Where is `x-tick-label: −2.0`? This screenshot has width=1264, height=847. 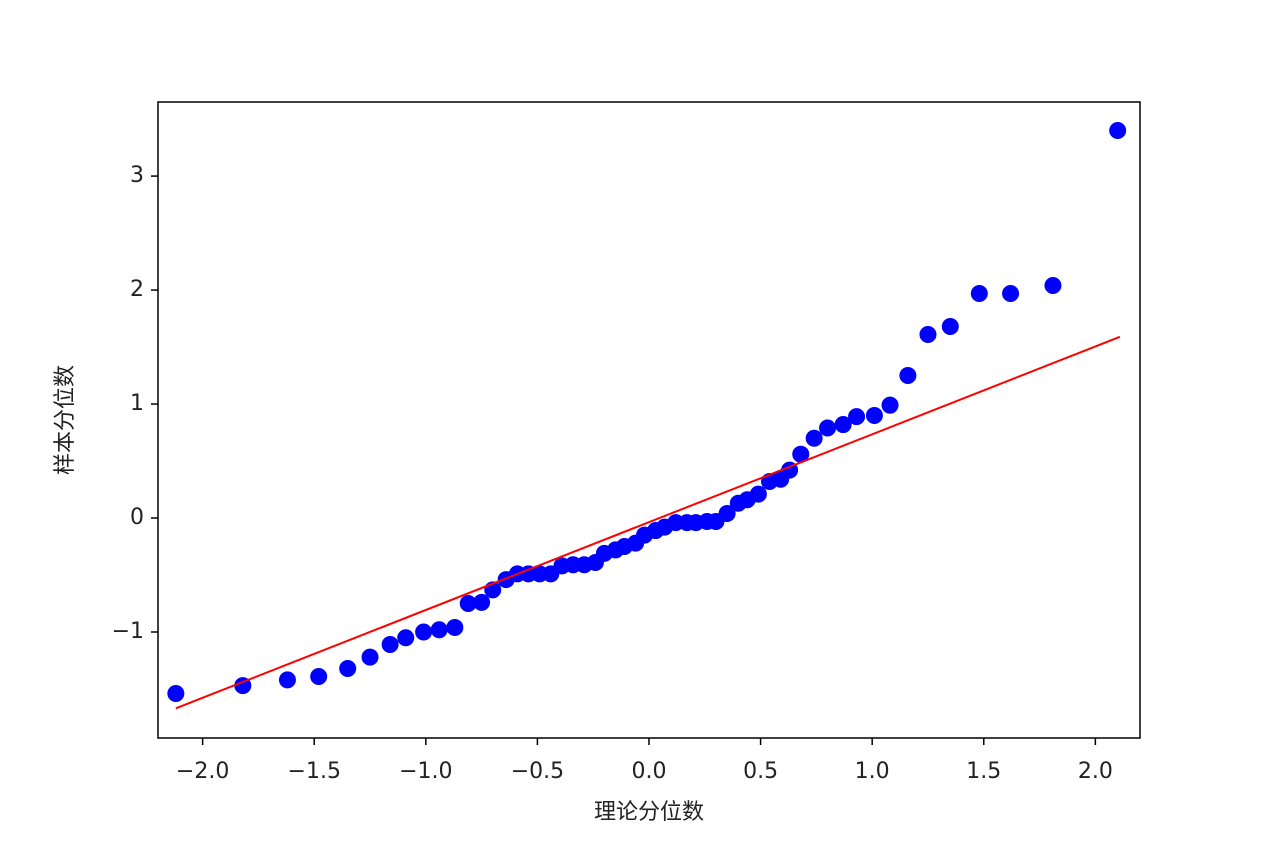 x-tick-label: −2.0 is located at coordinates (202, 771).